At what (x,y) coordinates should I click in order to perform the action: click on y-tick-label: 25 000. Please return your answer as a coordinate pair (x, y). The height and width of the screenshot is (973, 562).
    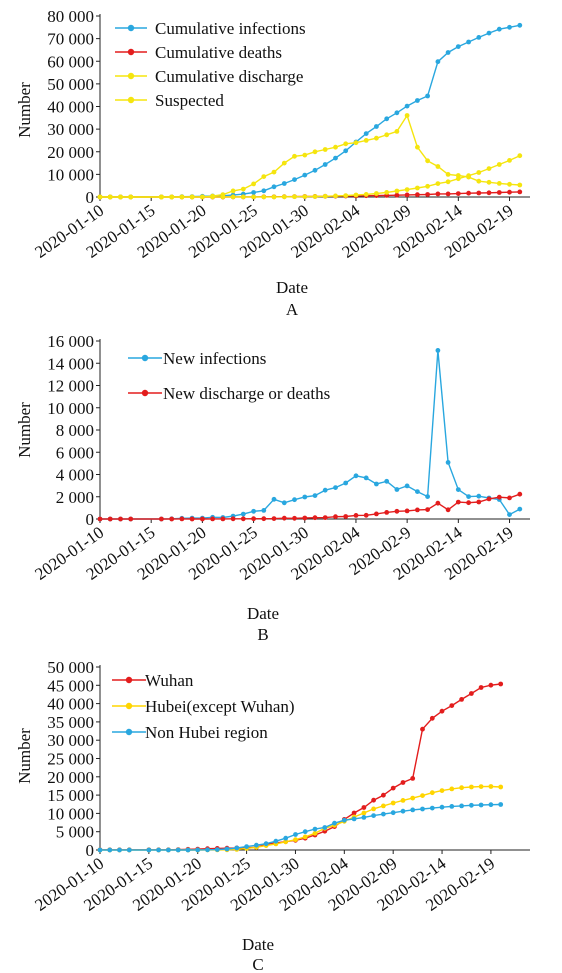
    Looking at the image, I should click on (70, 759).